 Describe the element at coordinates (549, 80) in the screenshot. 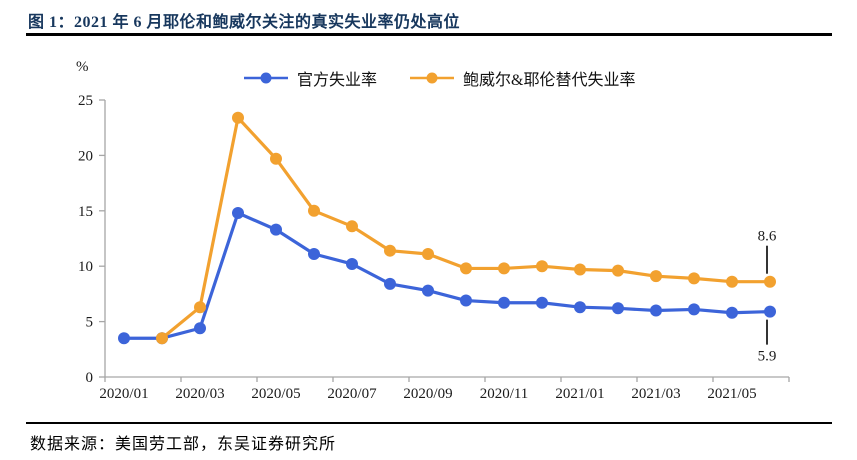

I see `legend-label-alternative: 鲍威尔&耶伦替代失业率` at that location.